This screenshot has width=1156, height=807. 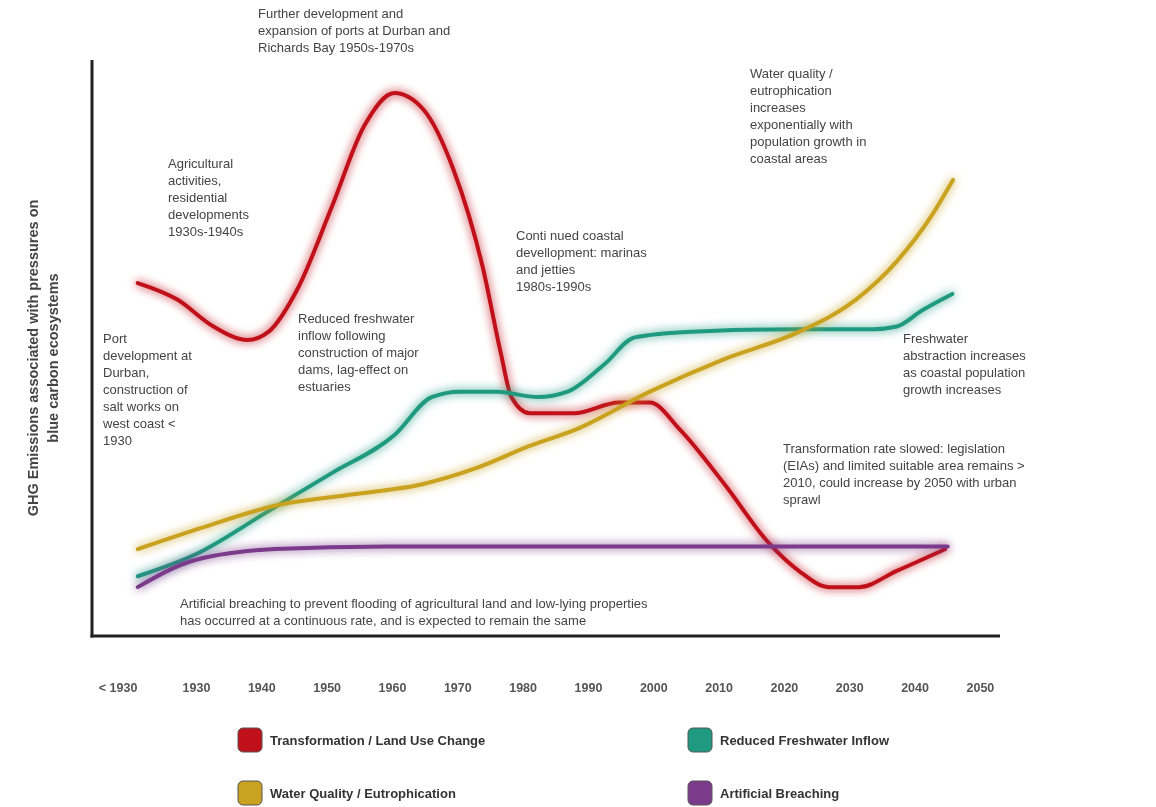 I want to click on x-tick-label: 1950, so click(x=327, y=688).